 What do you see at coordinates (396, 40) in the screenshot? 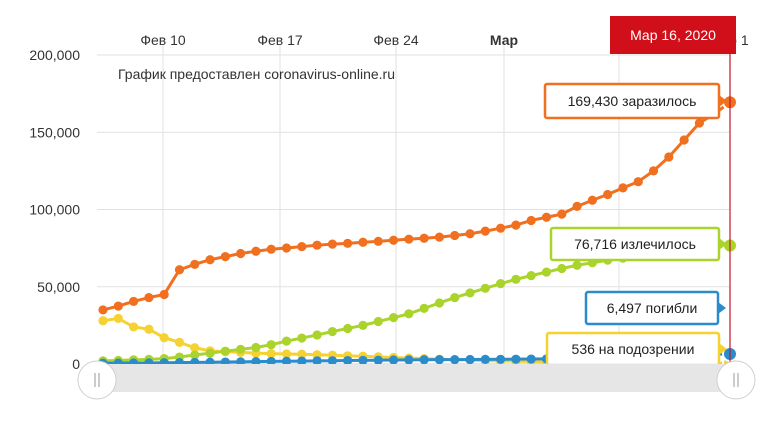
I see `x-tick-label: Фев 24` at bounding box center [396, 40].